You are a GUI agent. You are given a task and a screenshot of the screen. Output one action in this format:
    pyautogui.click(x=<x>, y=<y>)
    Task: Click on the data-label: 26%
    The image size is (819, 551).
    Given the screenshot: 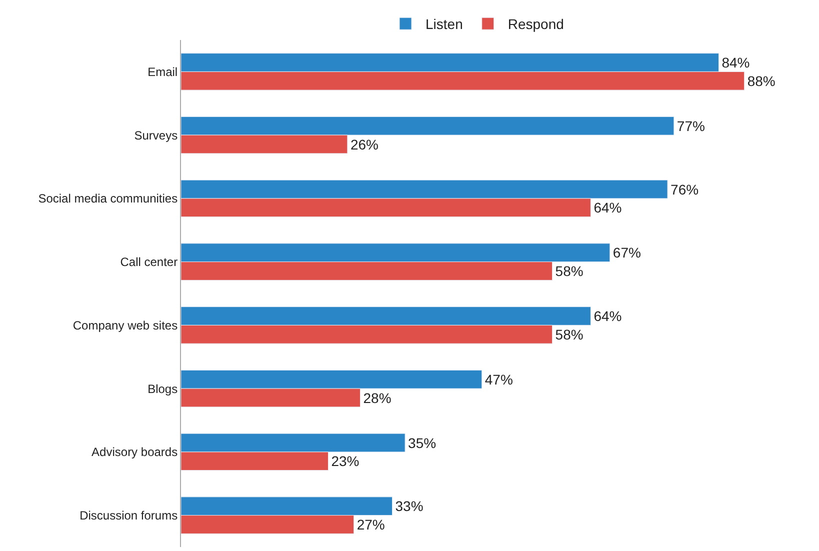 What is the action you would take?
    pyautogui.click(x=364, y=144)
    